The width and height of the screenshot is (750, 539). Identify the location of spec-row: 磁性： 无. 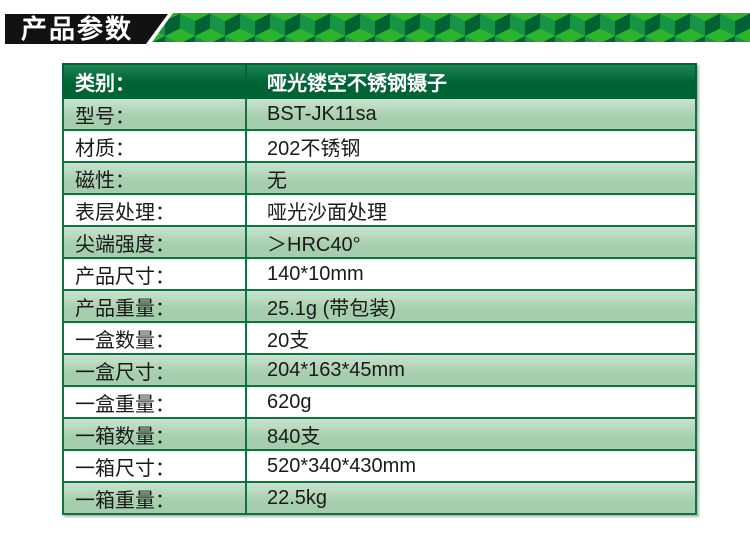
(379, 178).